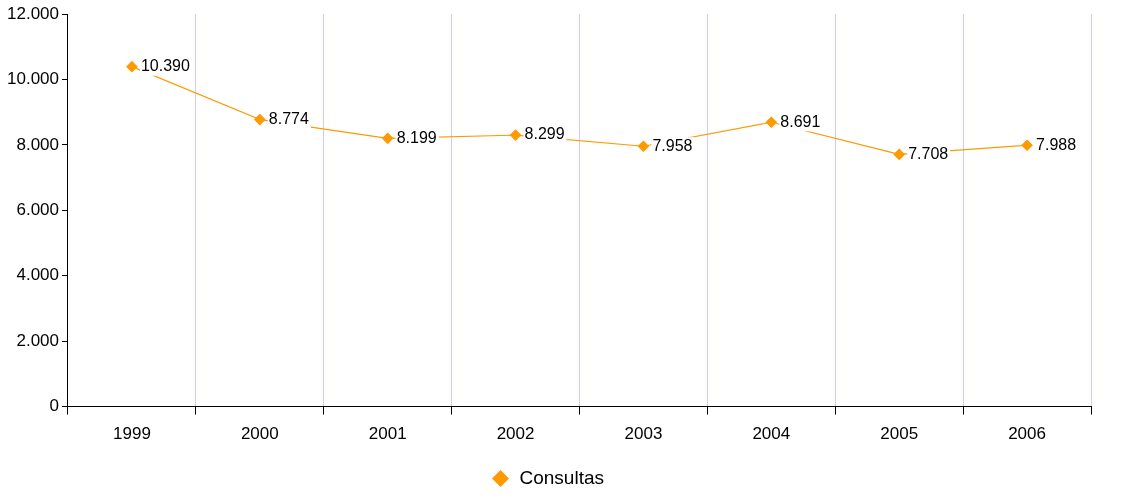  I want to click on x-tick-label: 2001, so click(387, 434).